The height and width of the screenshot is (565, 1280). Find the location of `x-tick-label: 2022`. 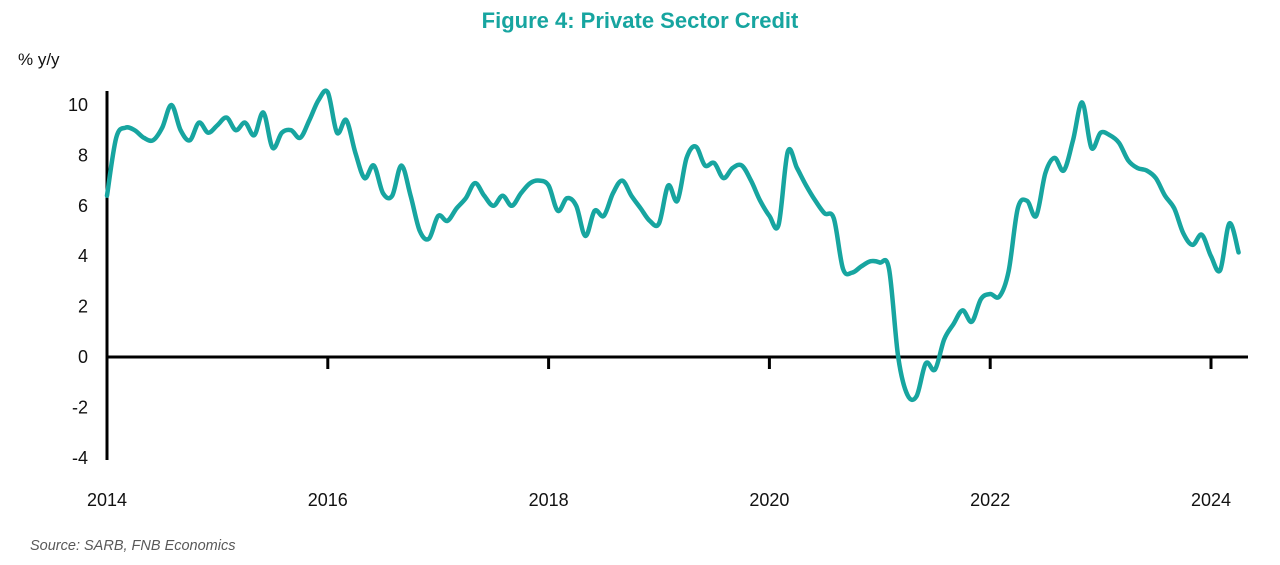

x-tick-label: 2022 is located at coordinates (990, 500).